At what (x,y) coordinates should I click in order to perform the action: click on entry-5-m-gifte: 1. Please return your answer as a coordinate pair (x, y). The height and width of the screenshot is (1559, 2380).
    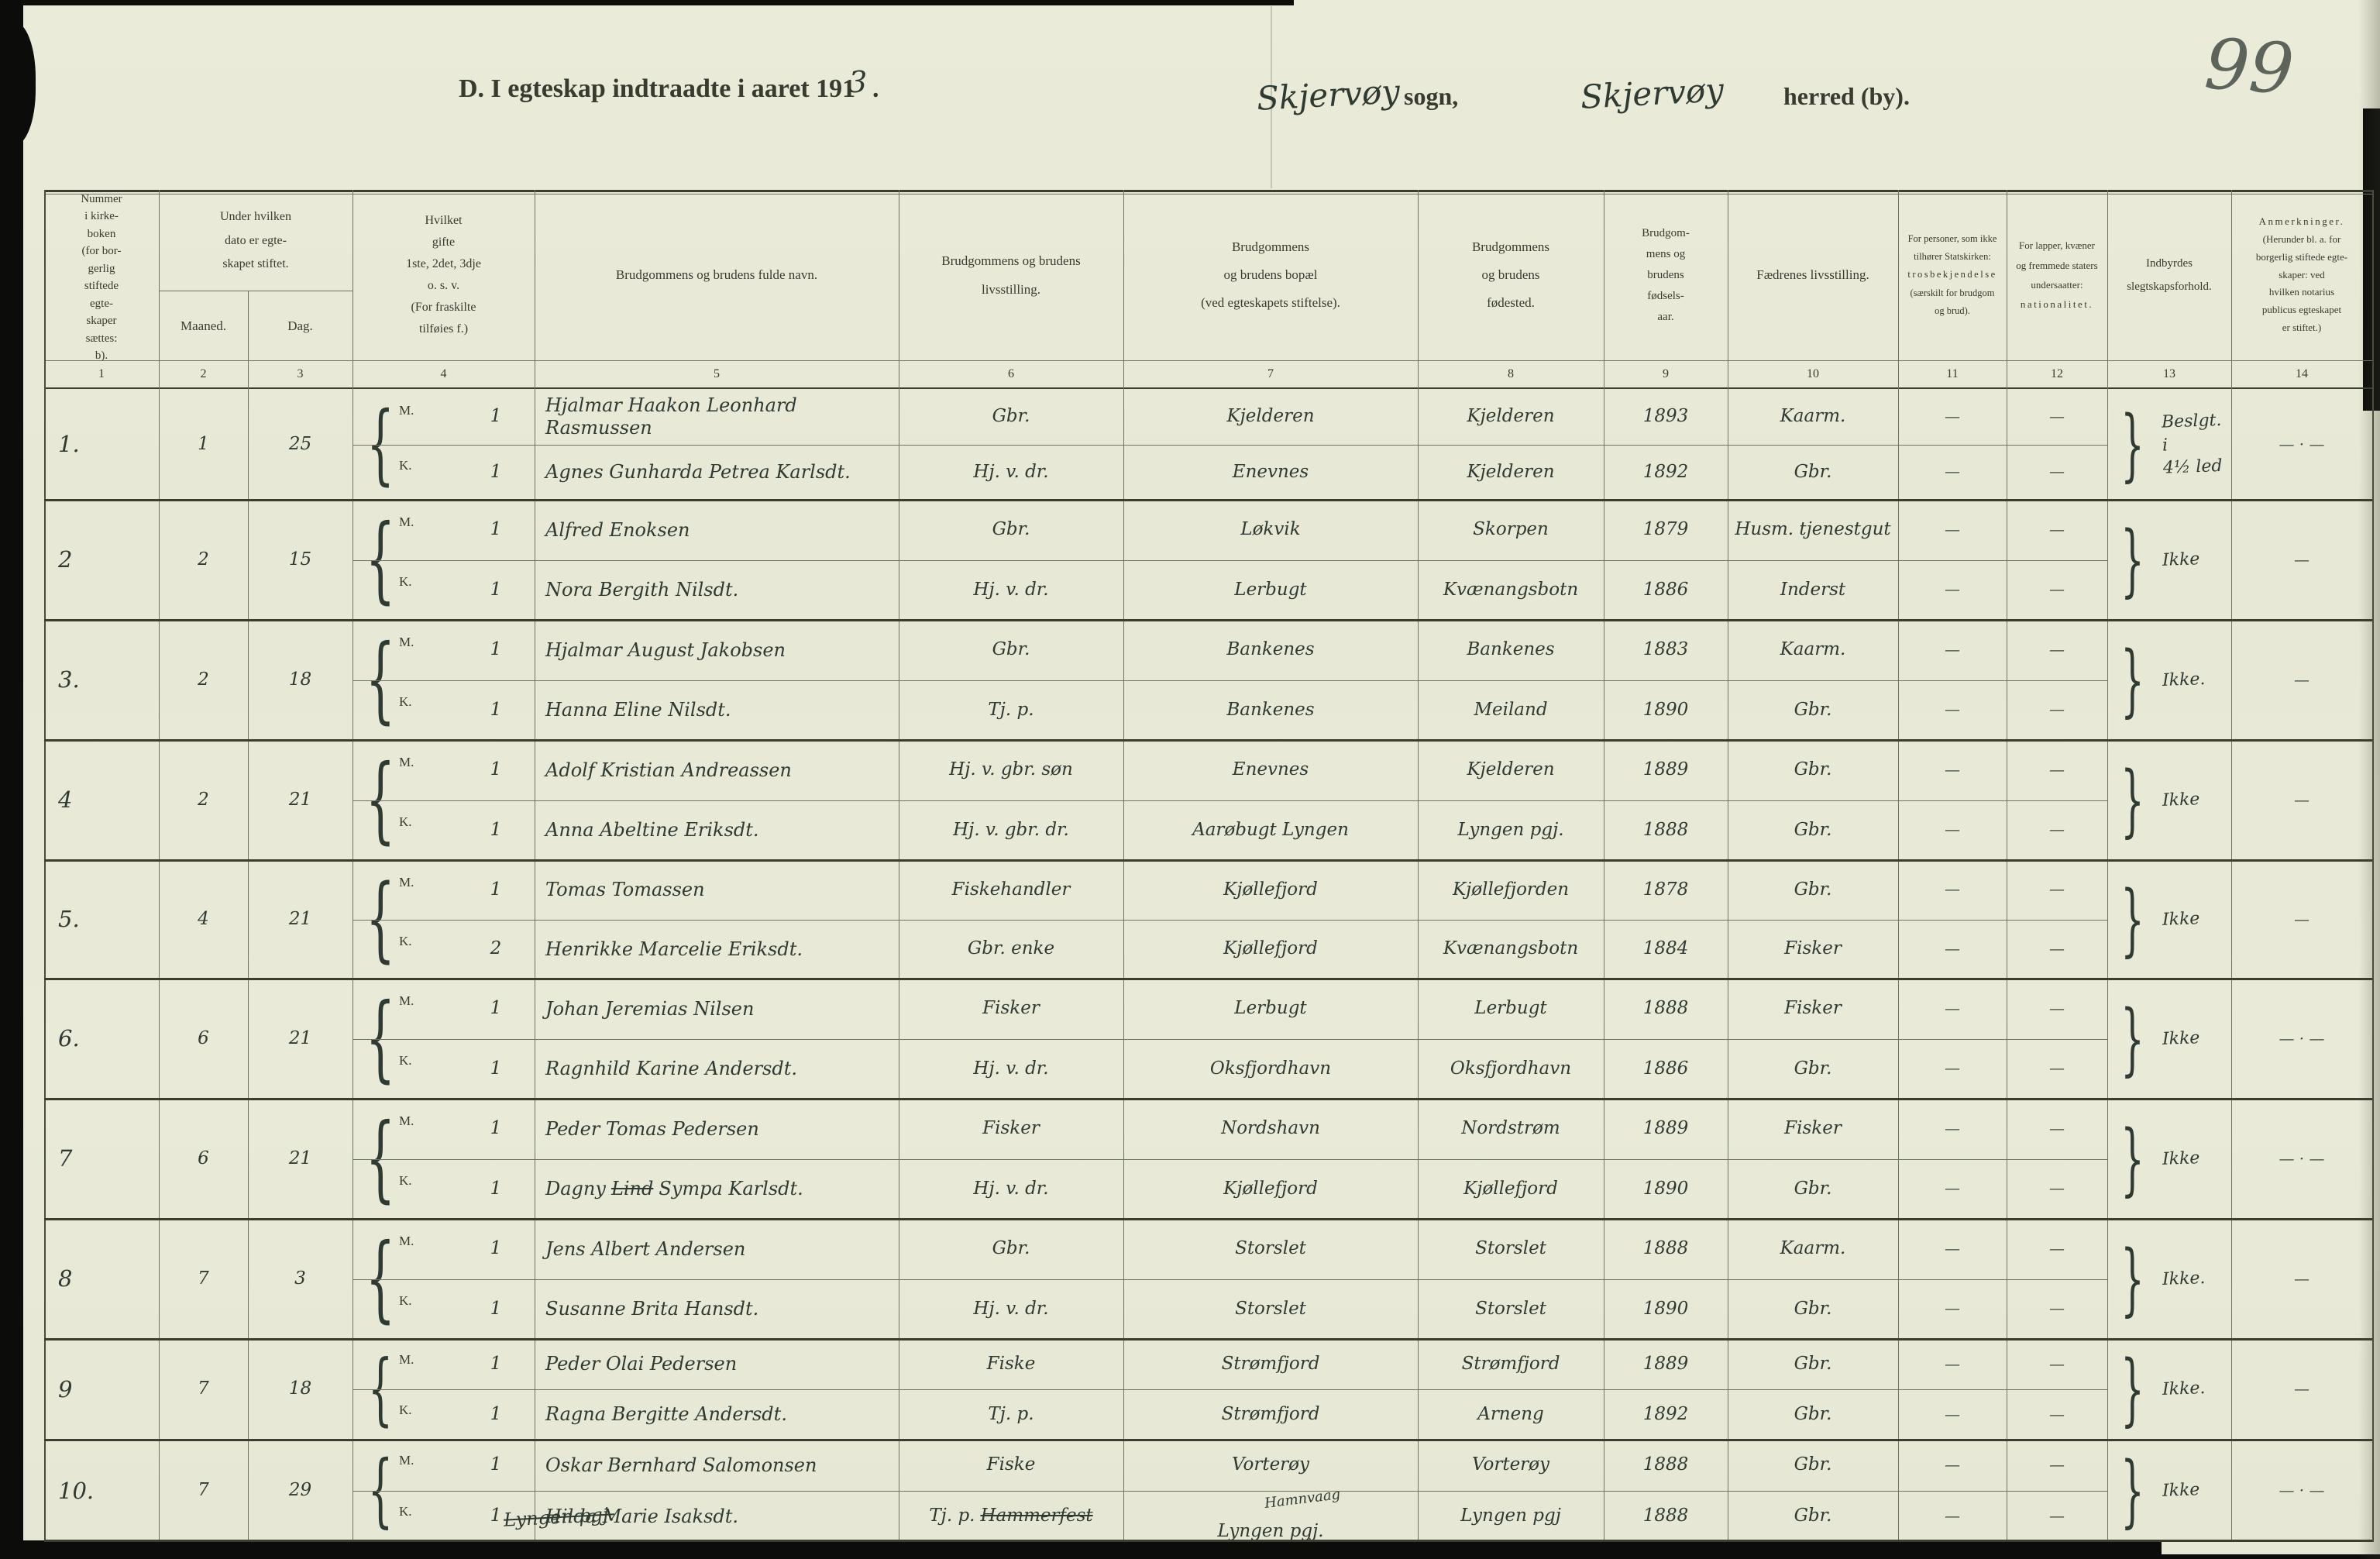
    Looking at the image, I should click on (496, 889).